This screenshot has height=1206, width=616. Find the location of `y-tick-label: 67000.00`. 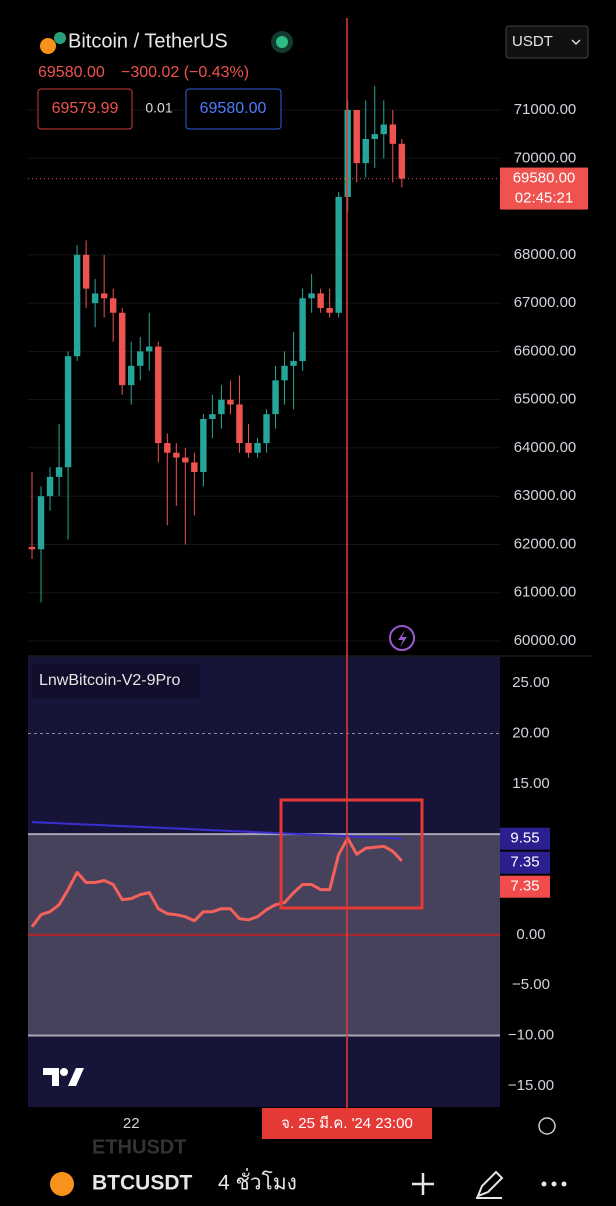

y-tick-label: 67000.00 is located at coordinates (545, 302).